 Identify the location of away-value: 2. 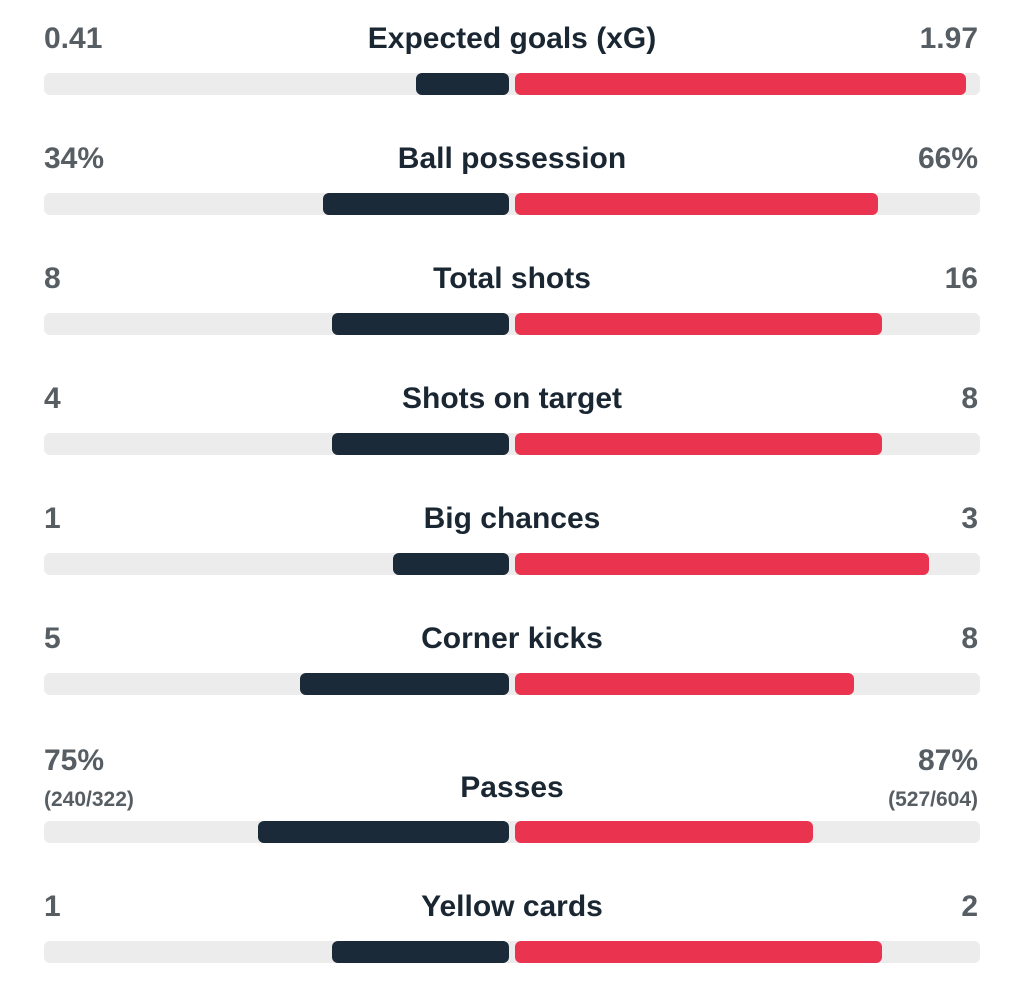
(969, 906).